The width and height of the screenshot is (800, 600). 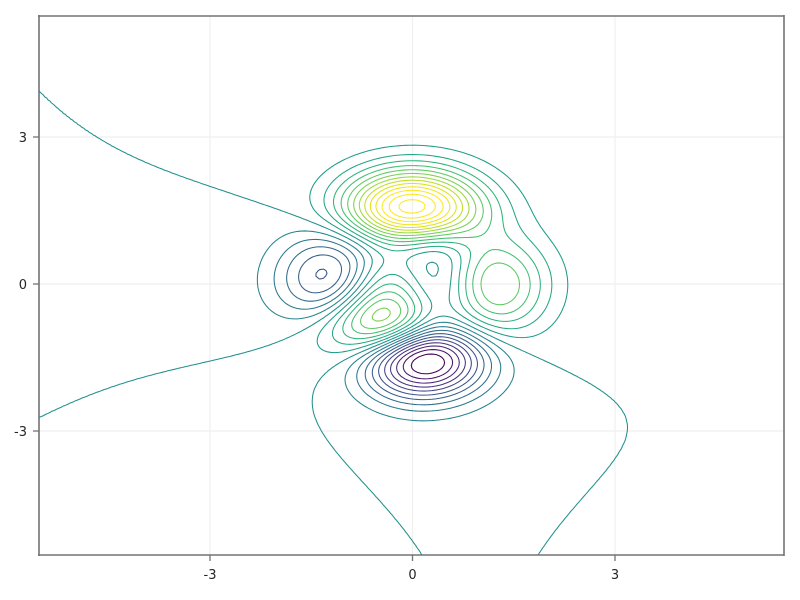 I want to click on contour-line-level-7.8, so click(x=412, y=206).